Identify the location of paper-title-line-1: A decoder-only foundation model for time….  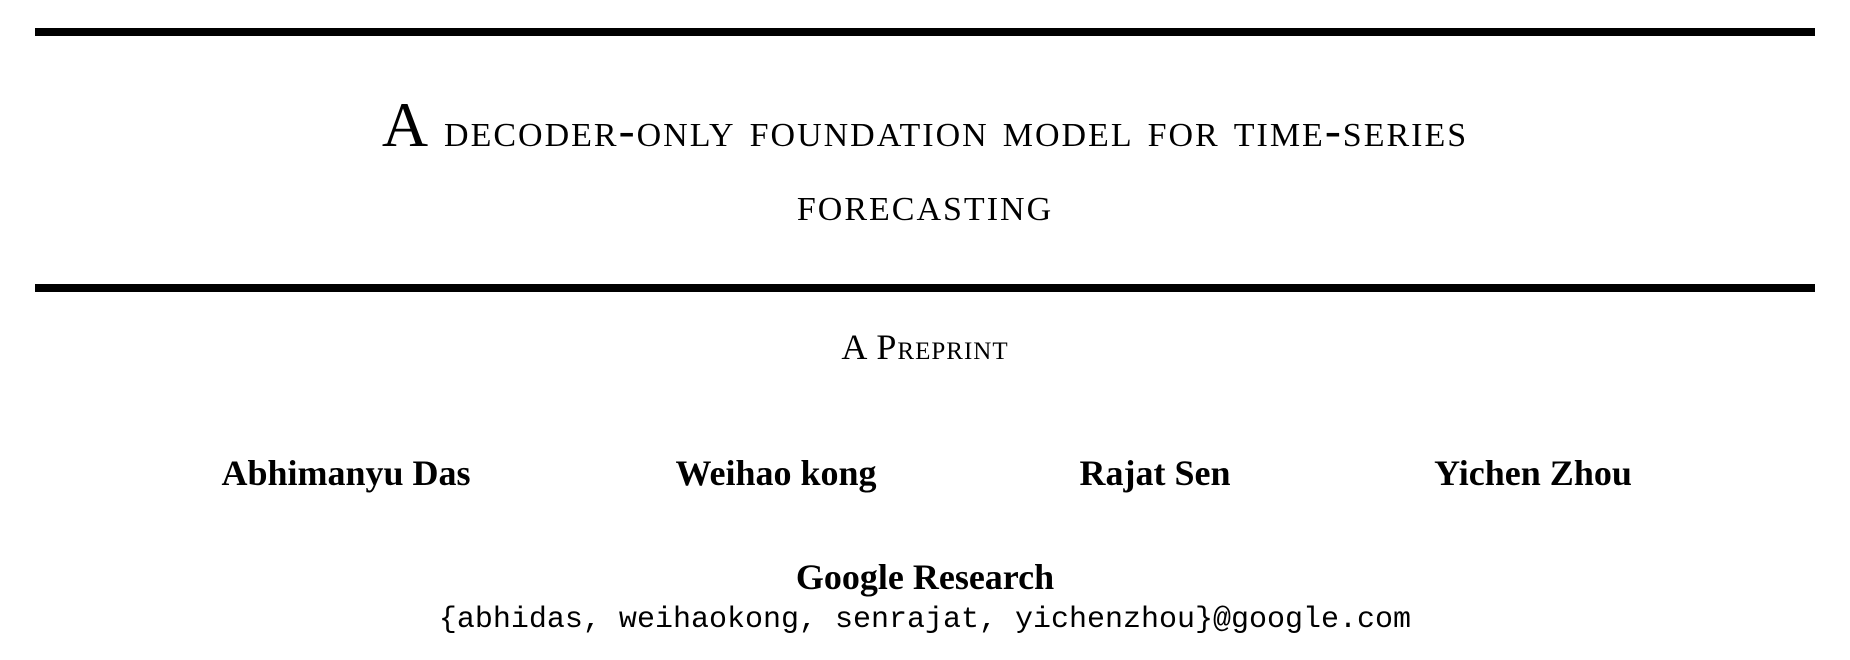
(925, 128).